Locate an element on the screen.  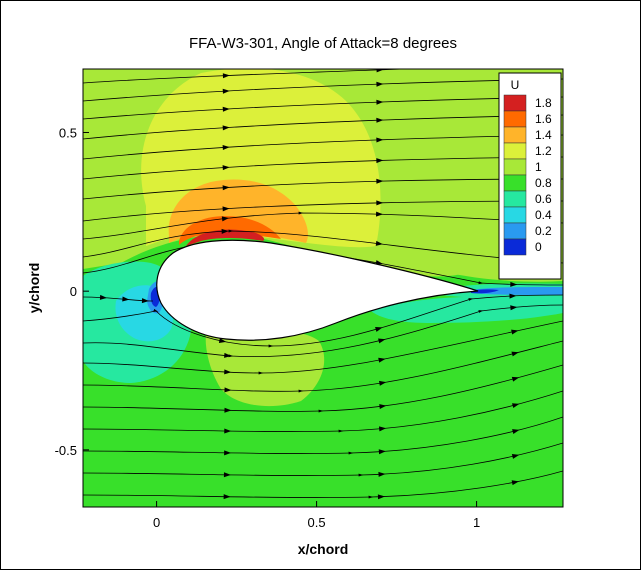
x-tick-label: 1 is located at coordinates (476, 522).